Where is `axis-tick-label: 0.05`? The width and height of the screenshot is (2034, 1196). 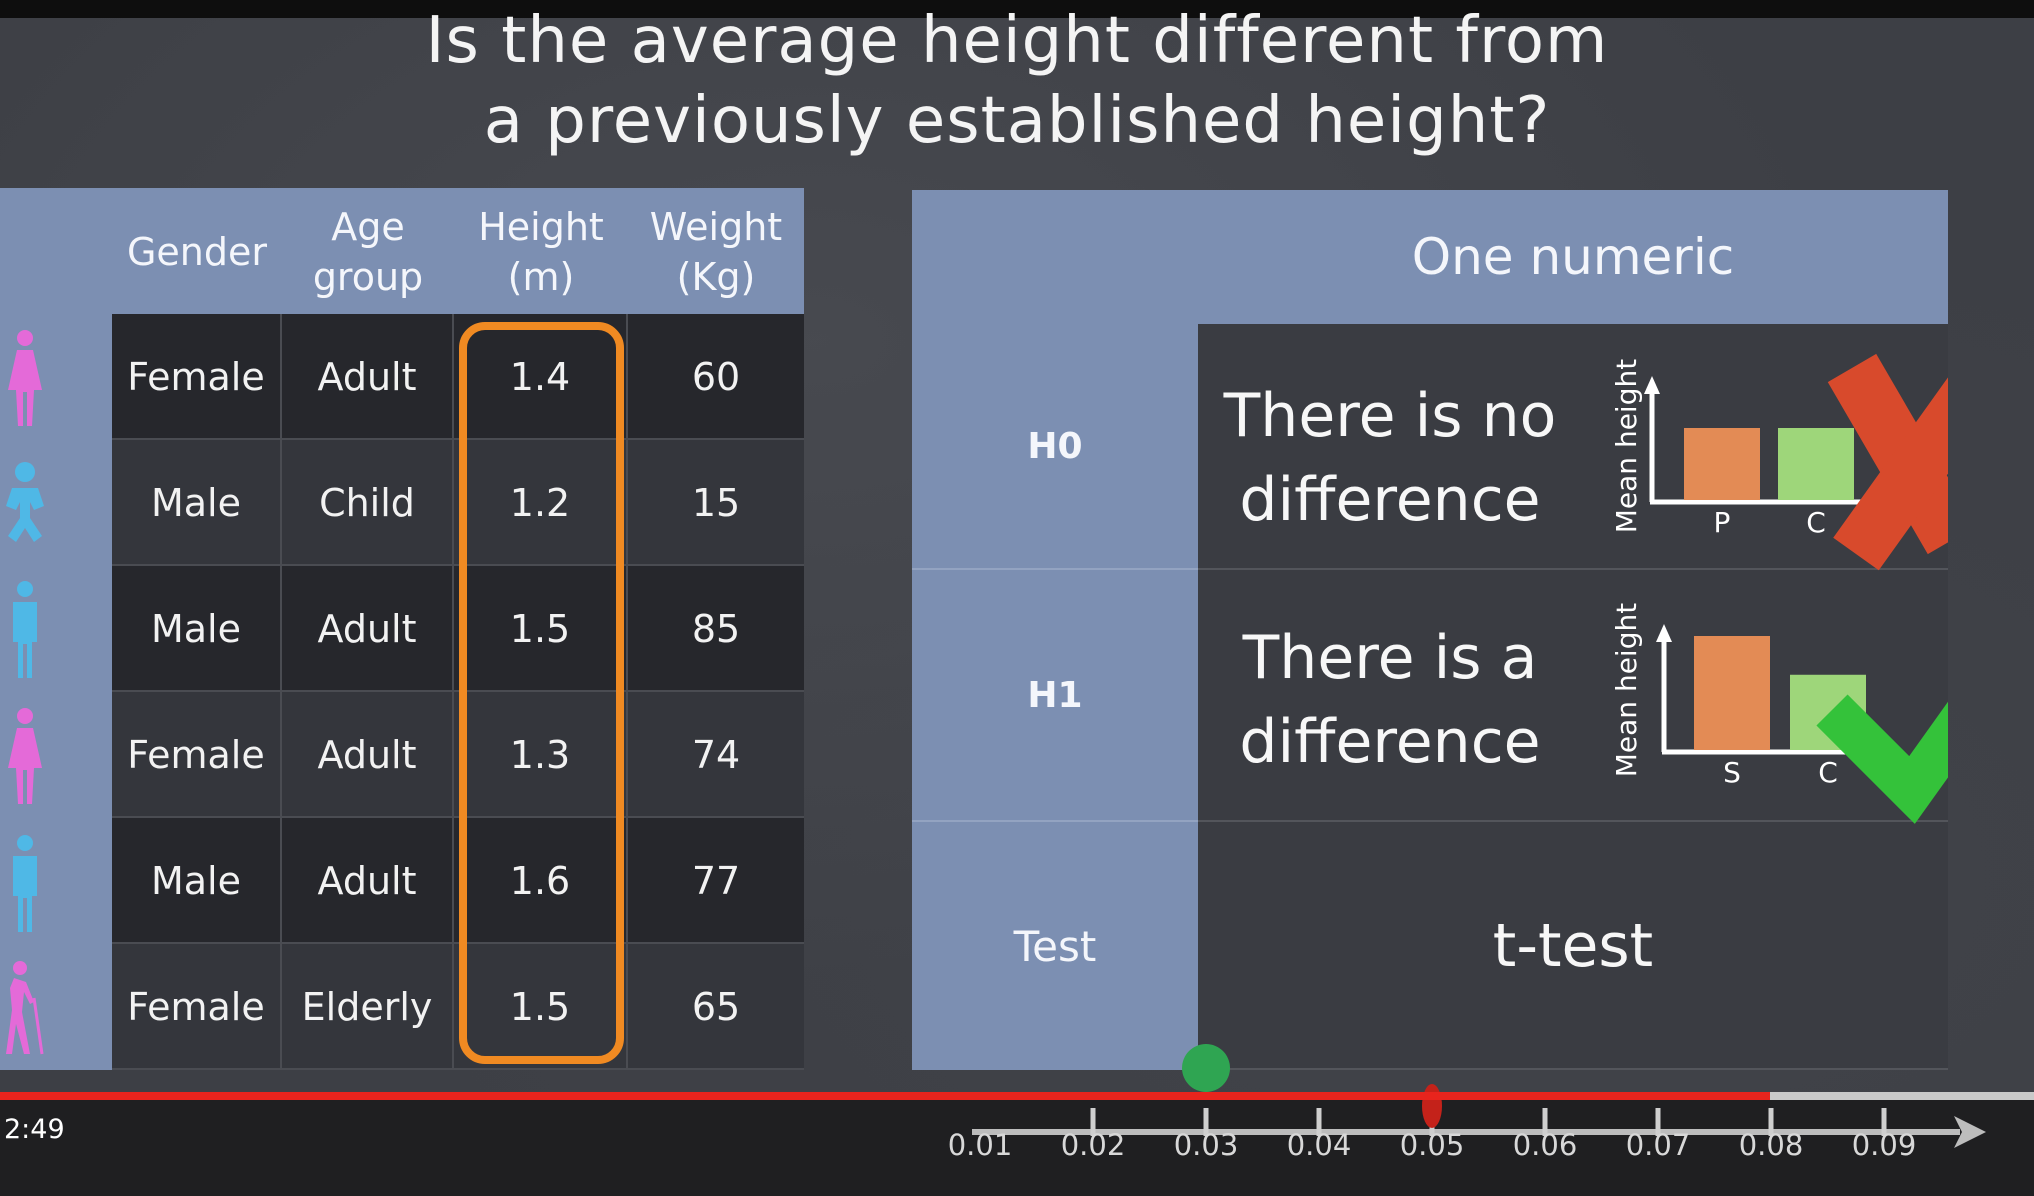 axis-tick-label: 0.05 is located at coordinates (1432, 1145).